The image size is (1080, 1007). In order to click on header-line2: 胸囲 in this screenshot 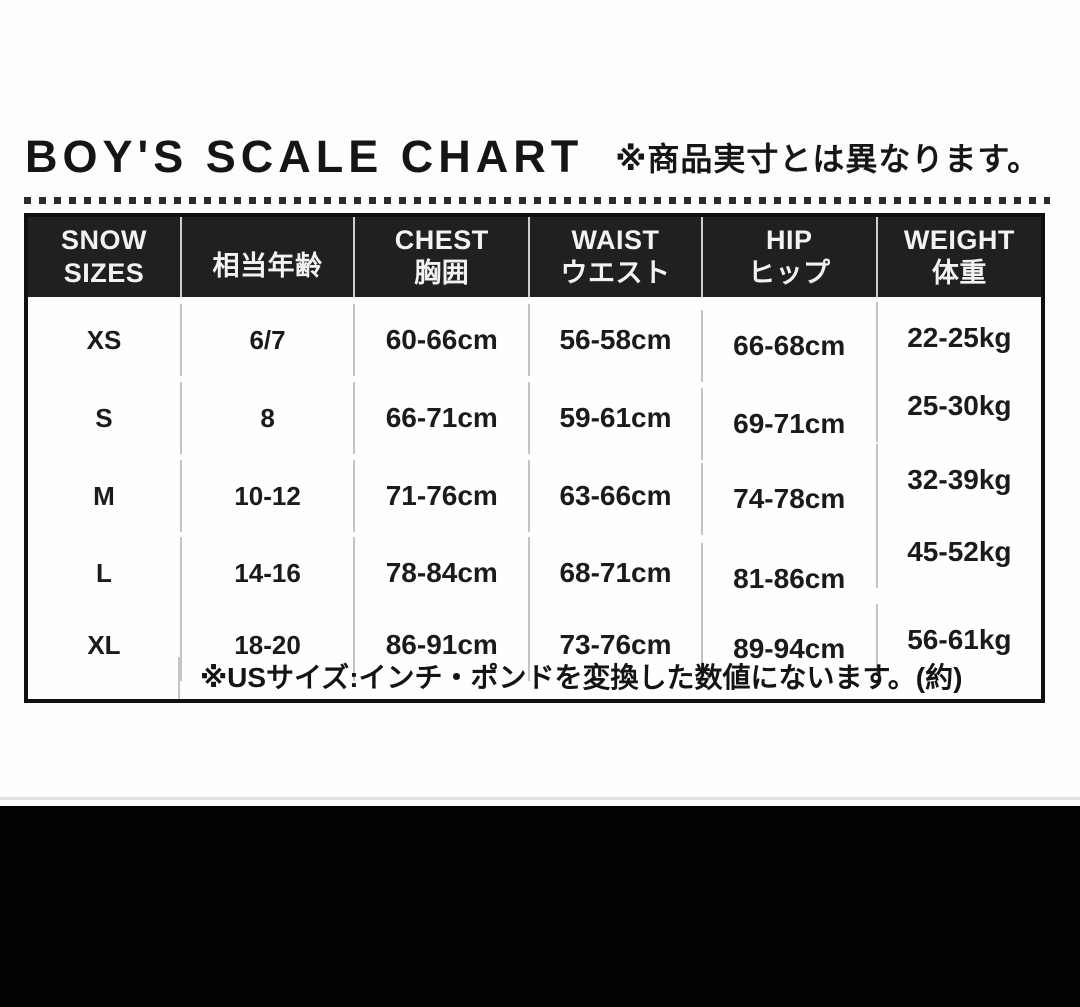, I will do `click(442, 273)`.